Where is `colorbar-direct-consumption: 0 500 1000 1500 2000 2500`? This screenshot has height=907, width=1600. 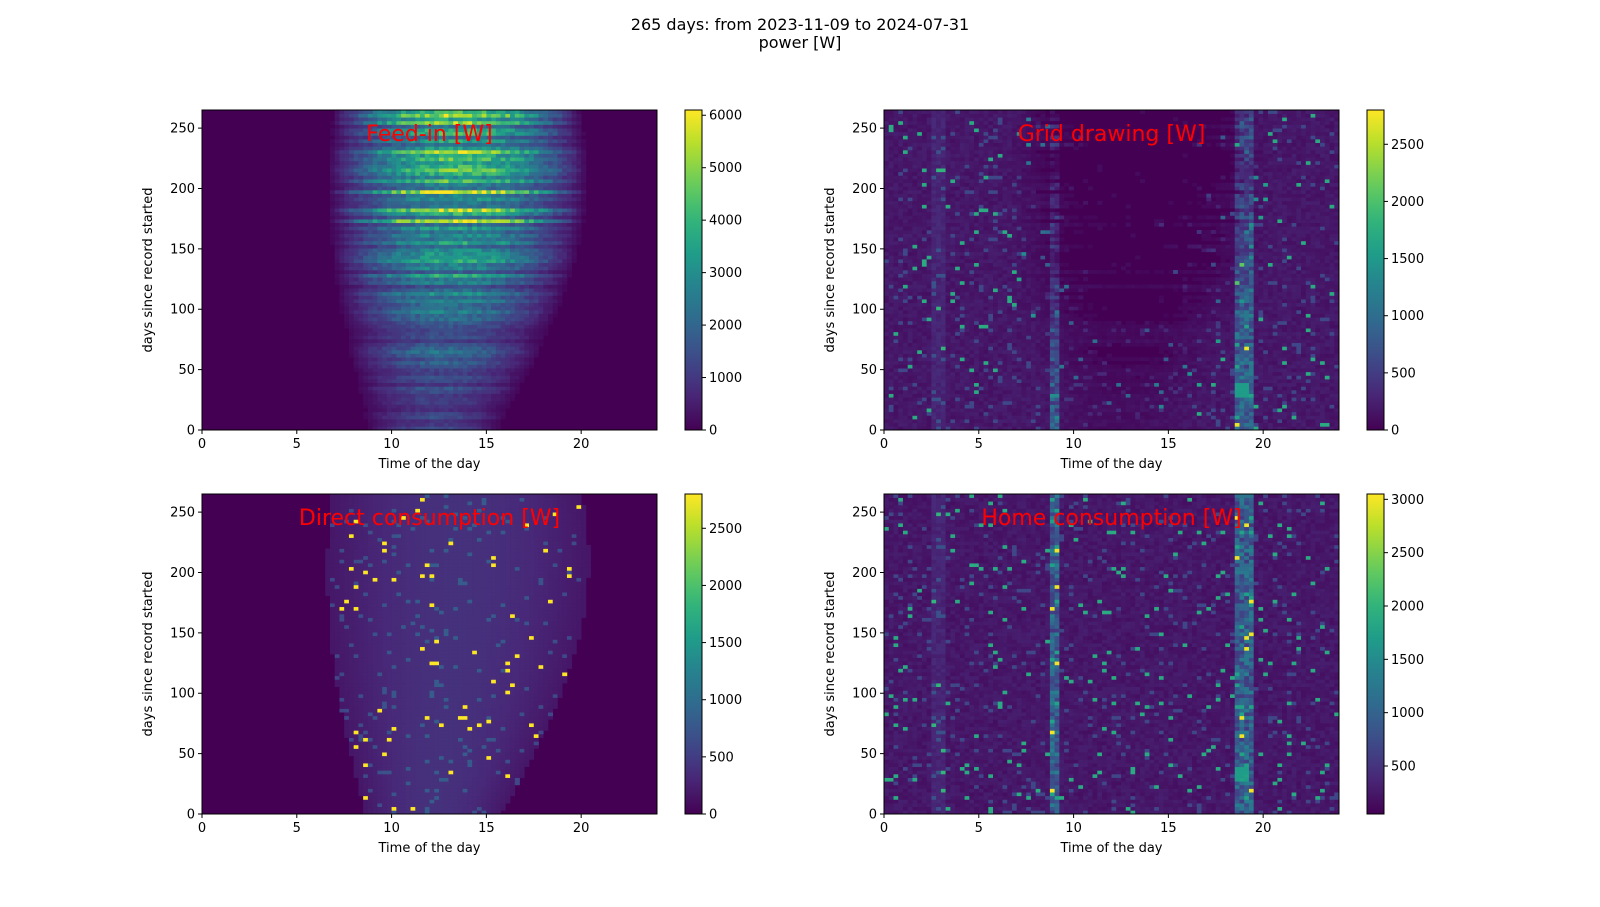
colorbar-direct-consumption: 0 500 1000 1500 2000 2500 is located at coordinates (713, 658).